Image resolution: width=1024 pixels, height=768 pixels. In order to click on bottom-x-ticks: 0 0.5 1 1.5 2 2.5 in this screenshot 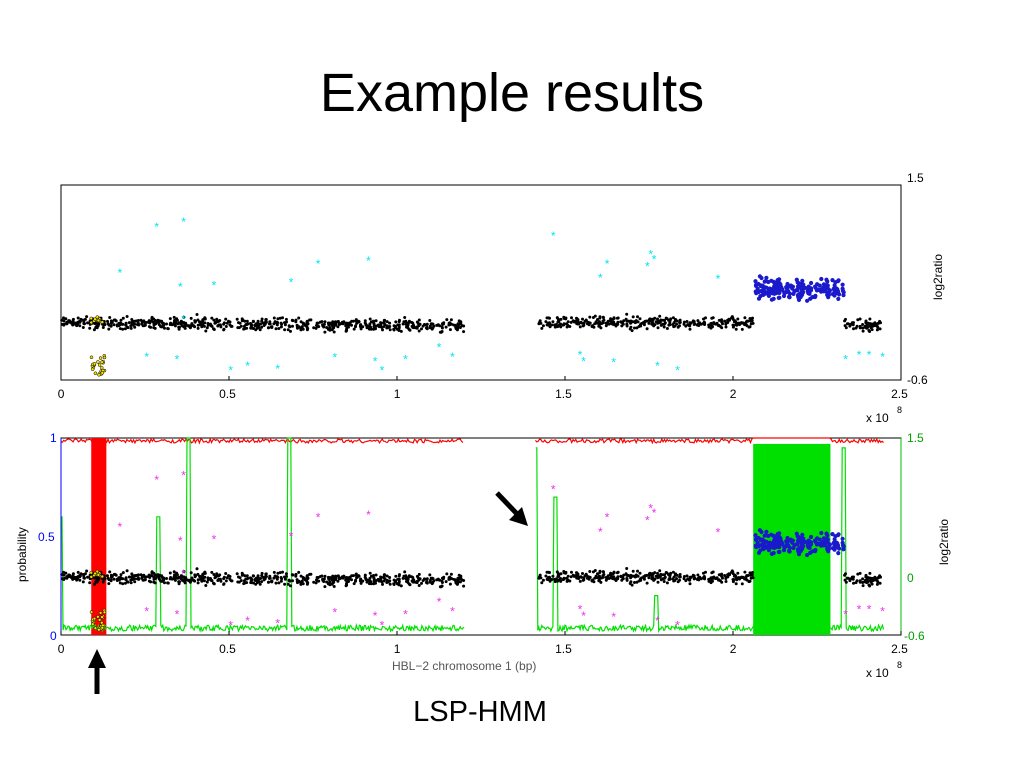, I will do `click(483, 643)`.